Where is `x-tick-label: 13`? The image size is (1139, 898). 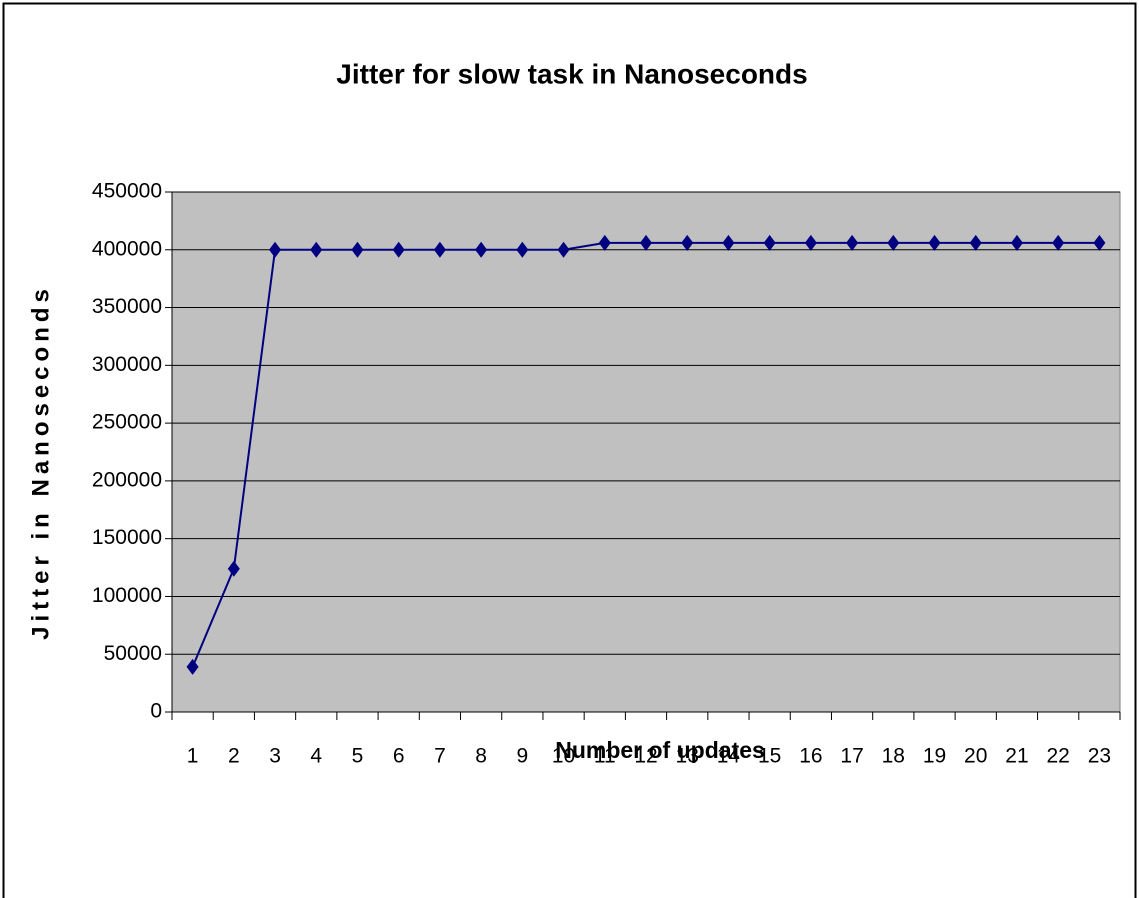 x-tick-label: 13 is located at coordinates (687, 756).